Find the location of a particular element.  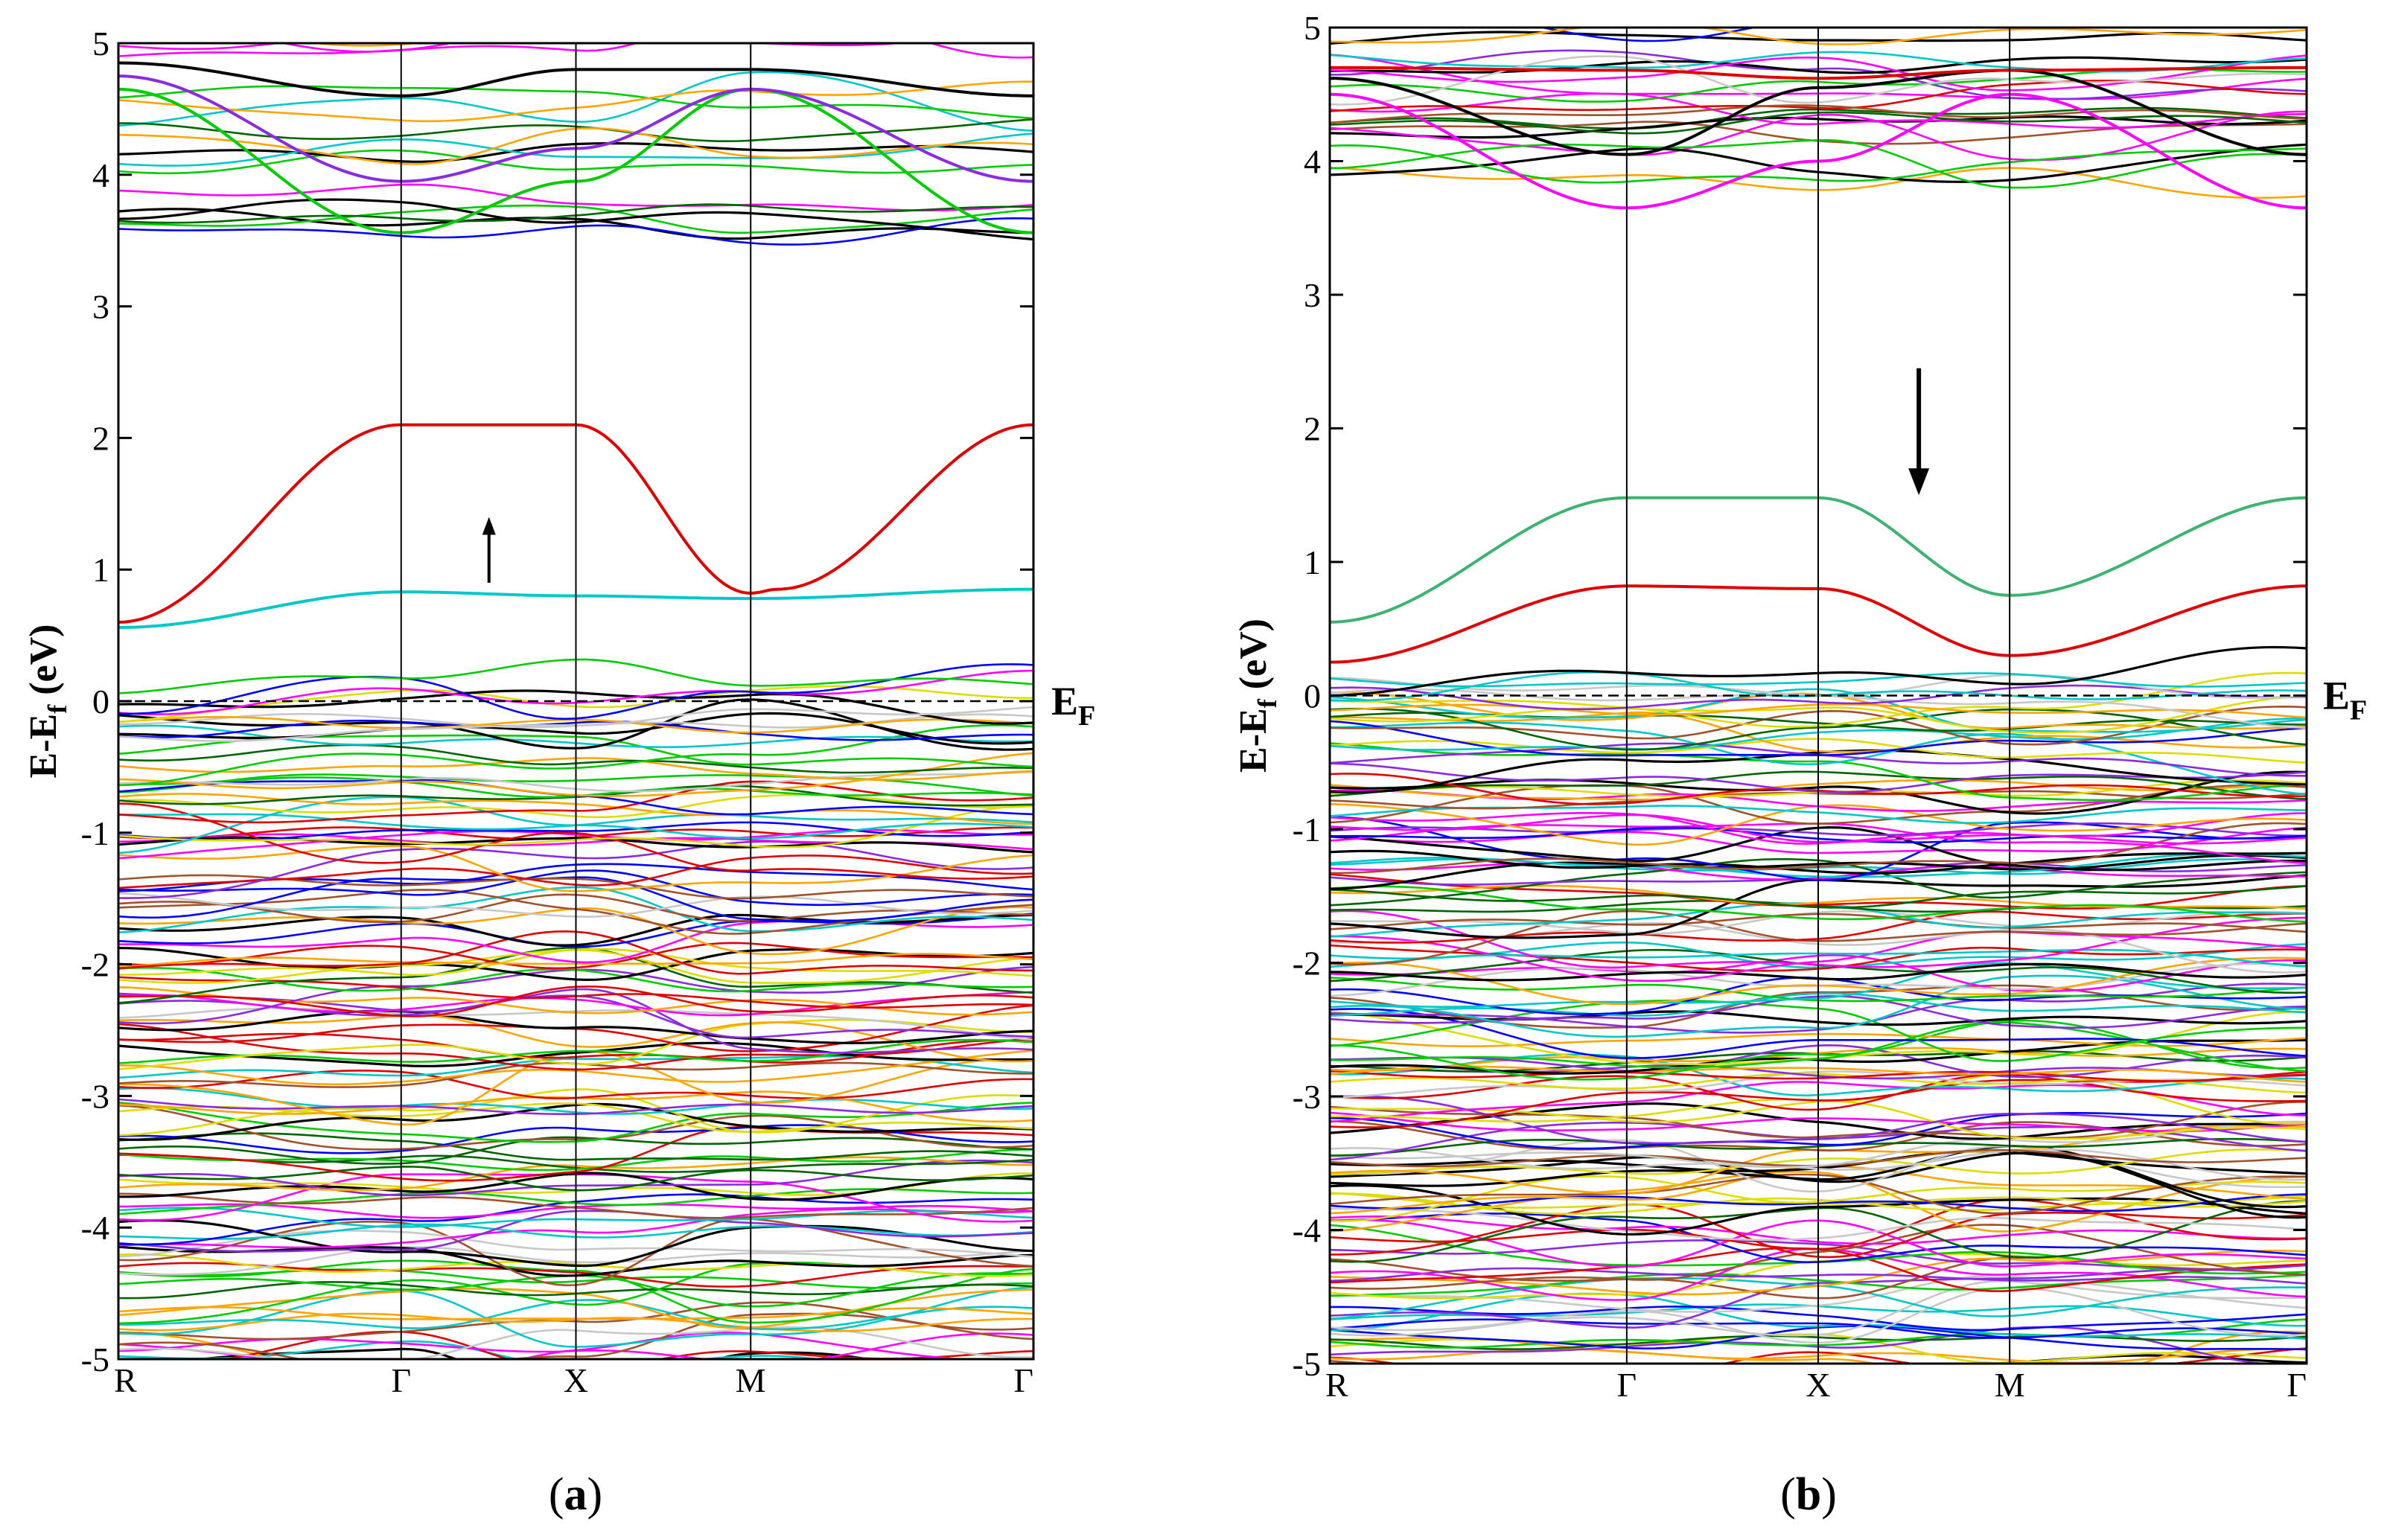

panel-label: (a) is located at coordinates (575, 1494).